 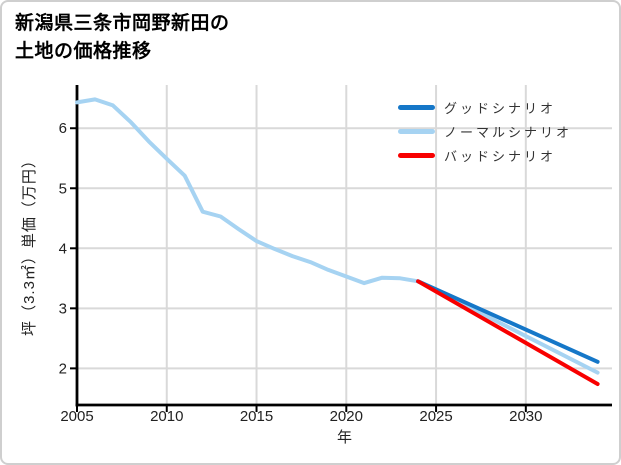 What do you see at coordinates (500, 108) in the screenshot?
I see `legend-label-good: グッドシナリオ` at bounding box center [500, 108].